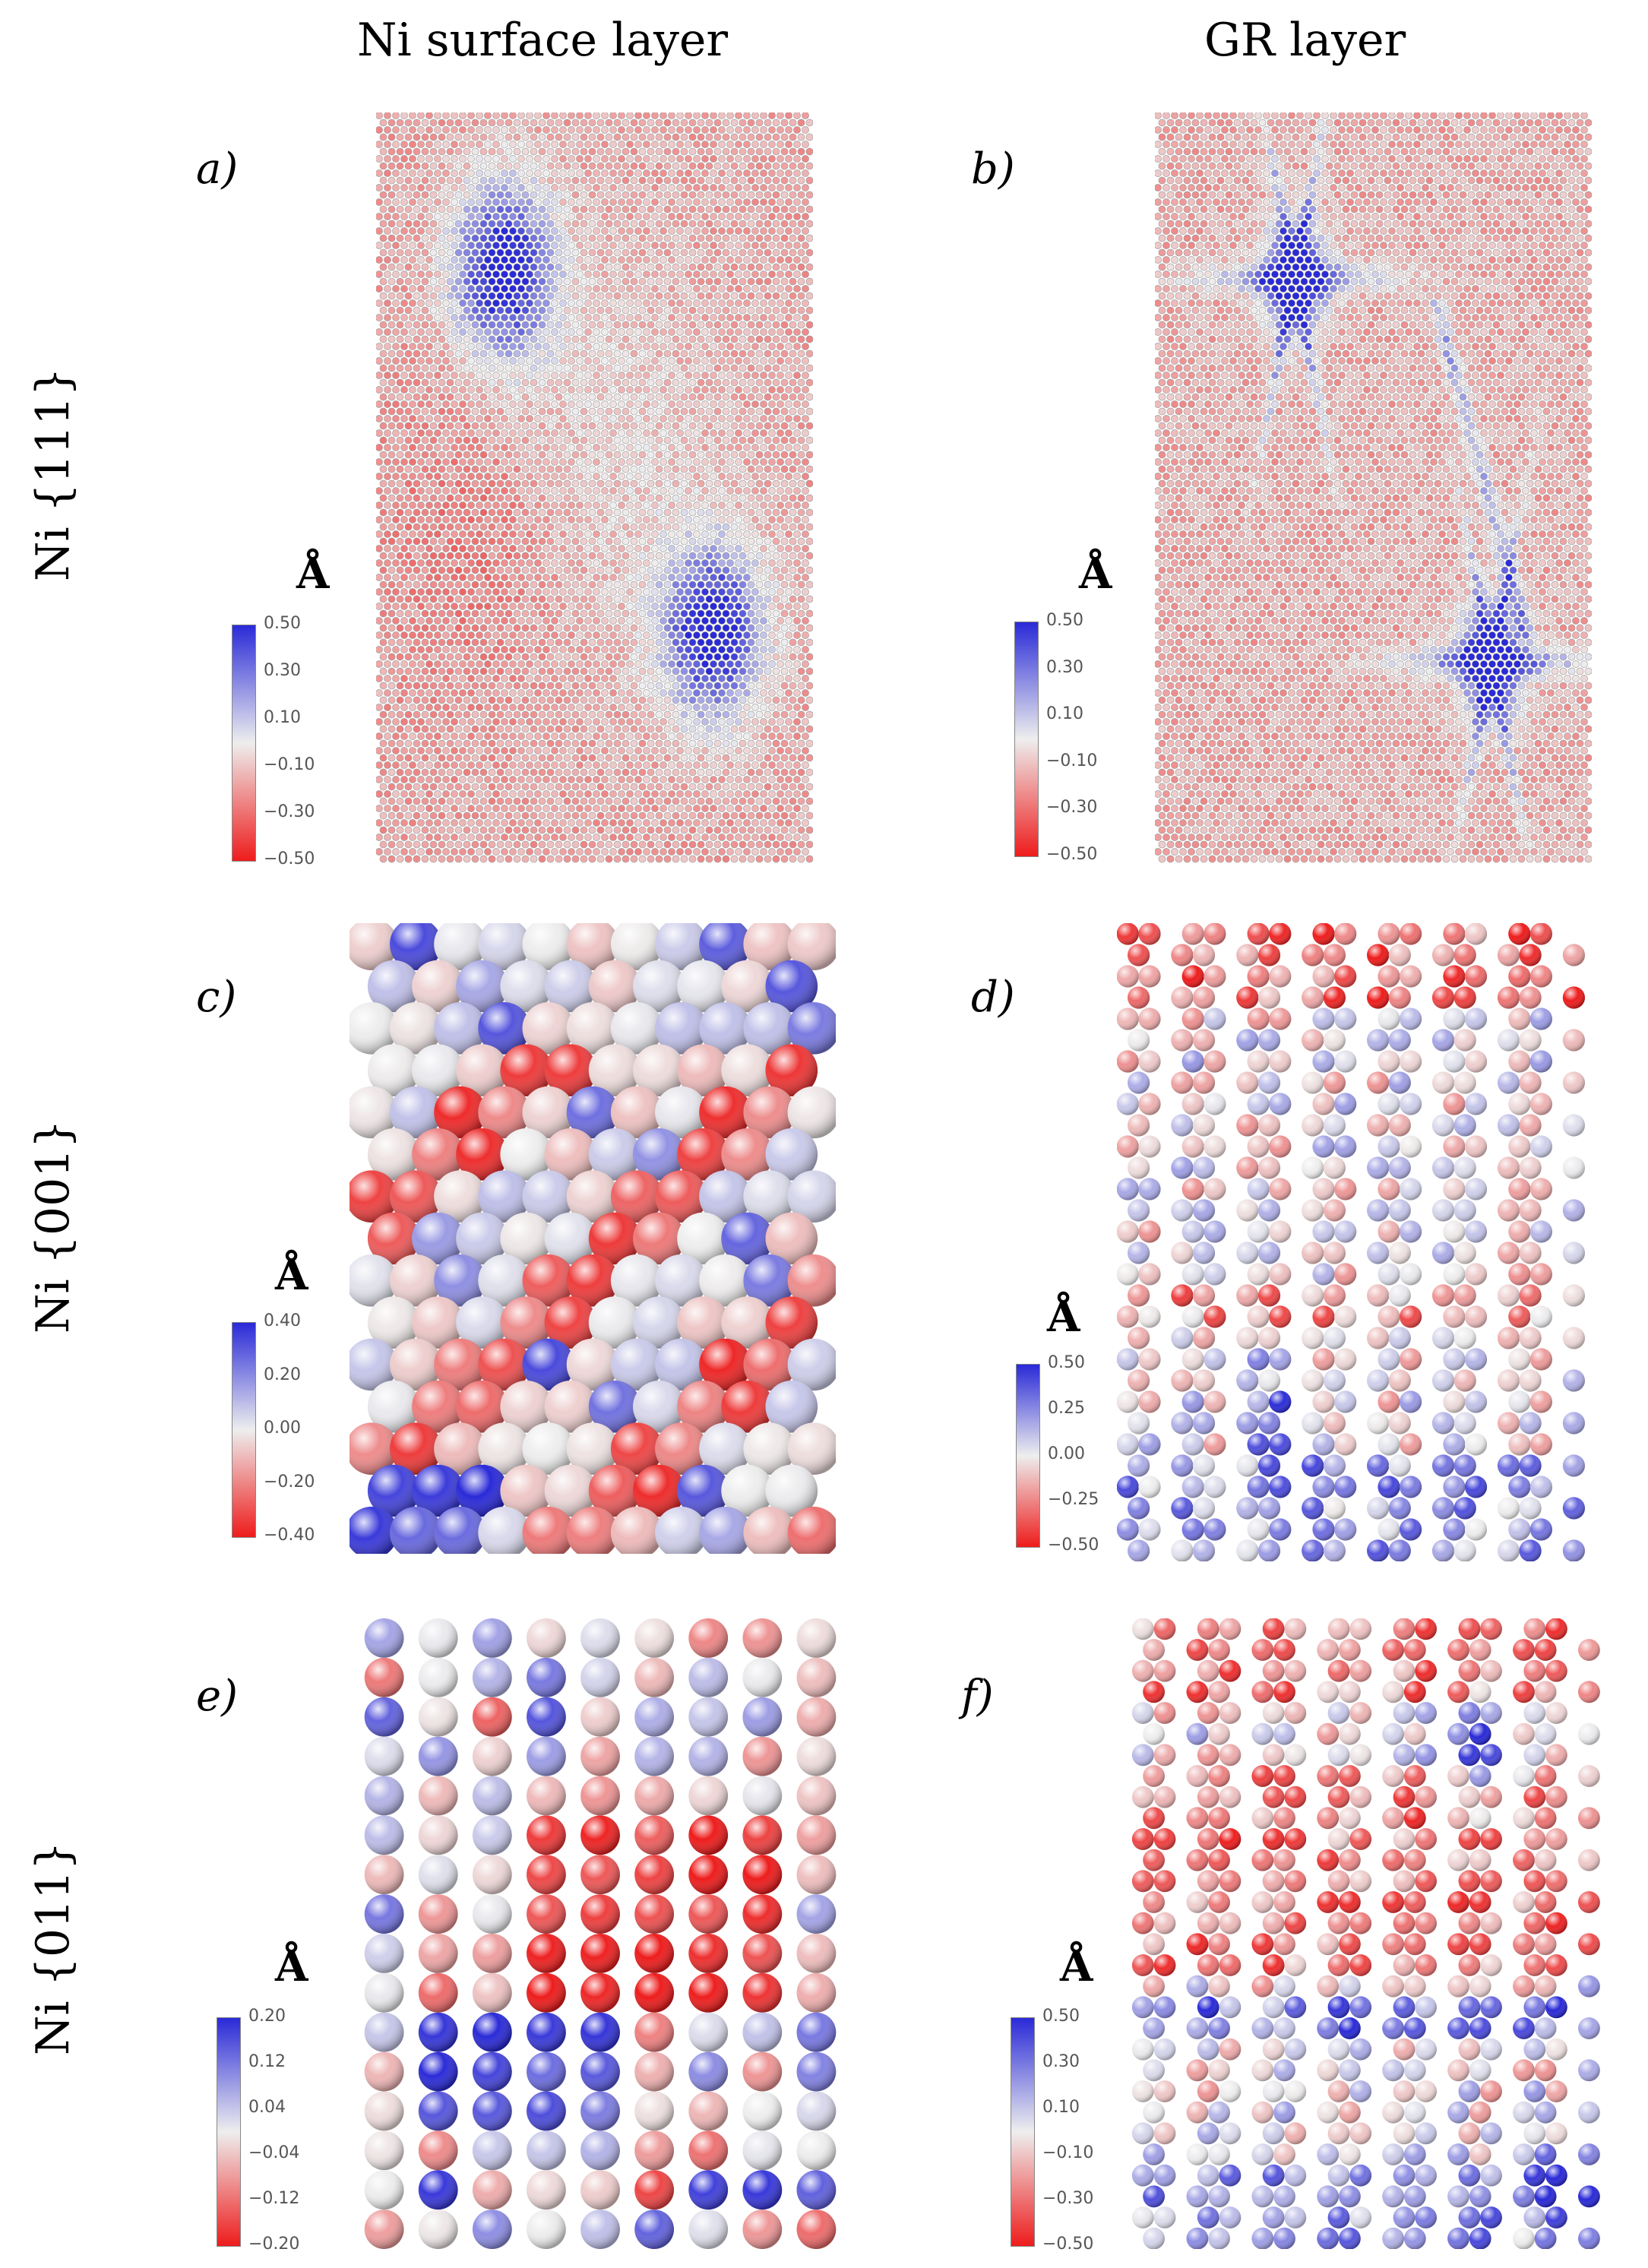  Describe the element at coordinates (600, 1933) in the screenshot. I see `panel-e-sphere-map` at that location.